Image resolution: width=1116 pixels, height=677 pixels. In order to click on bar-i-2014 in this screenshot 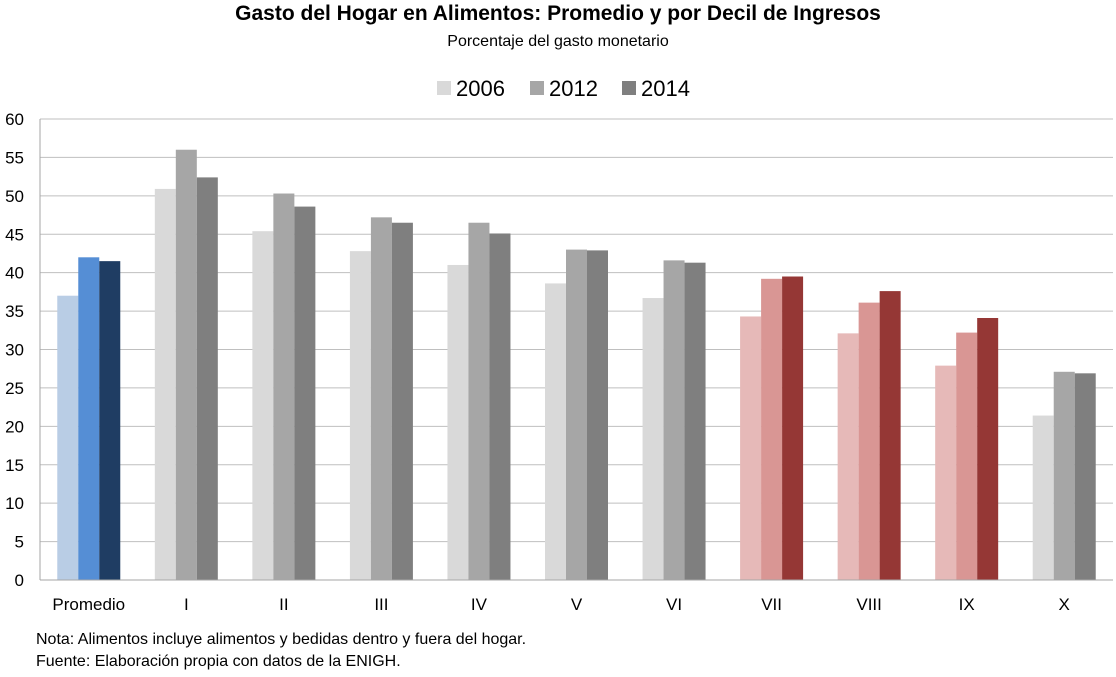, I will do `click(207, 379)`.